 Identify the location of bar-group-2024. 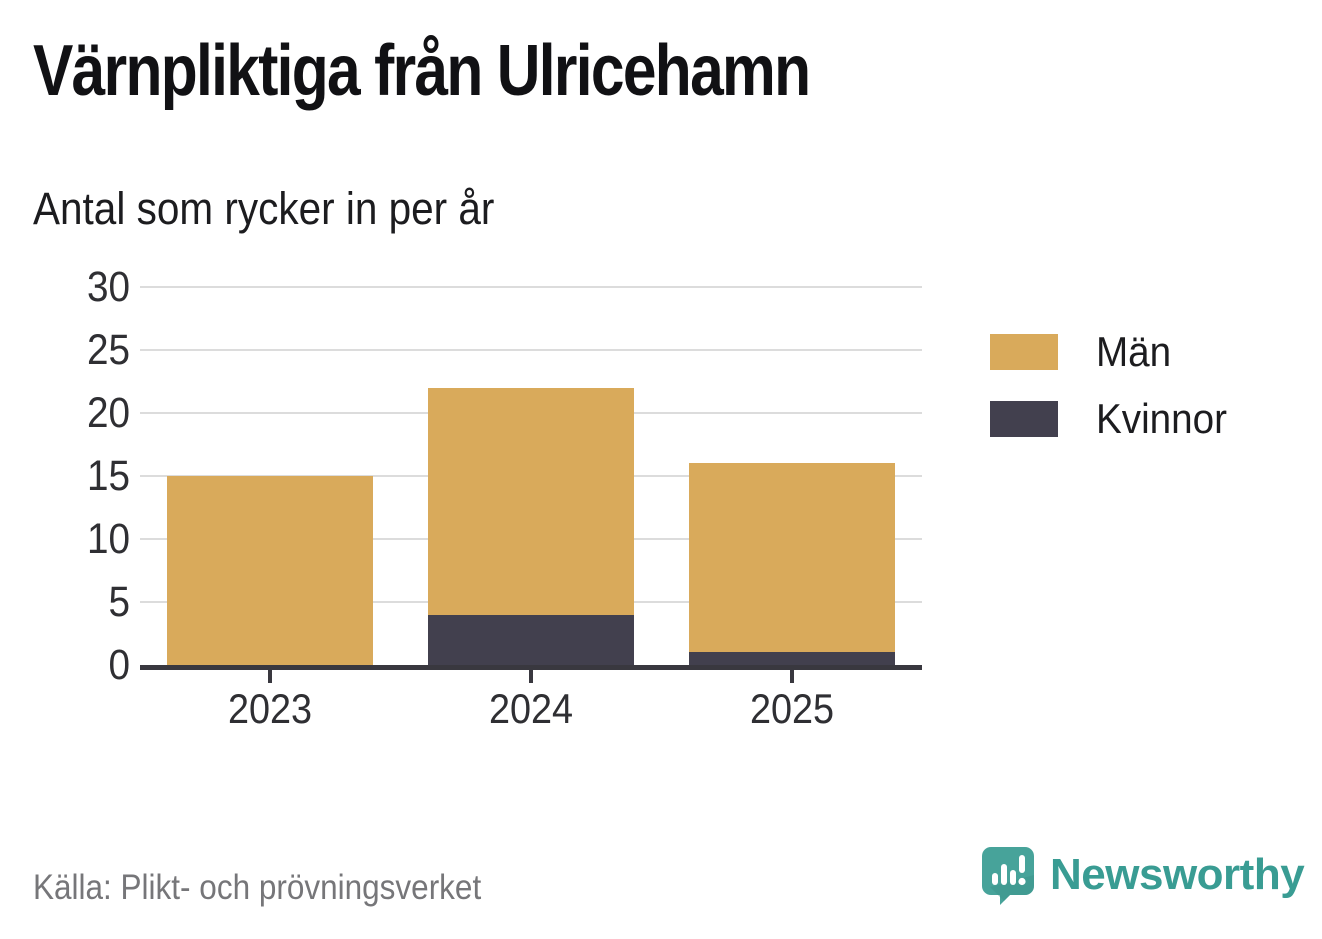
(531, 476).